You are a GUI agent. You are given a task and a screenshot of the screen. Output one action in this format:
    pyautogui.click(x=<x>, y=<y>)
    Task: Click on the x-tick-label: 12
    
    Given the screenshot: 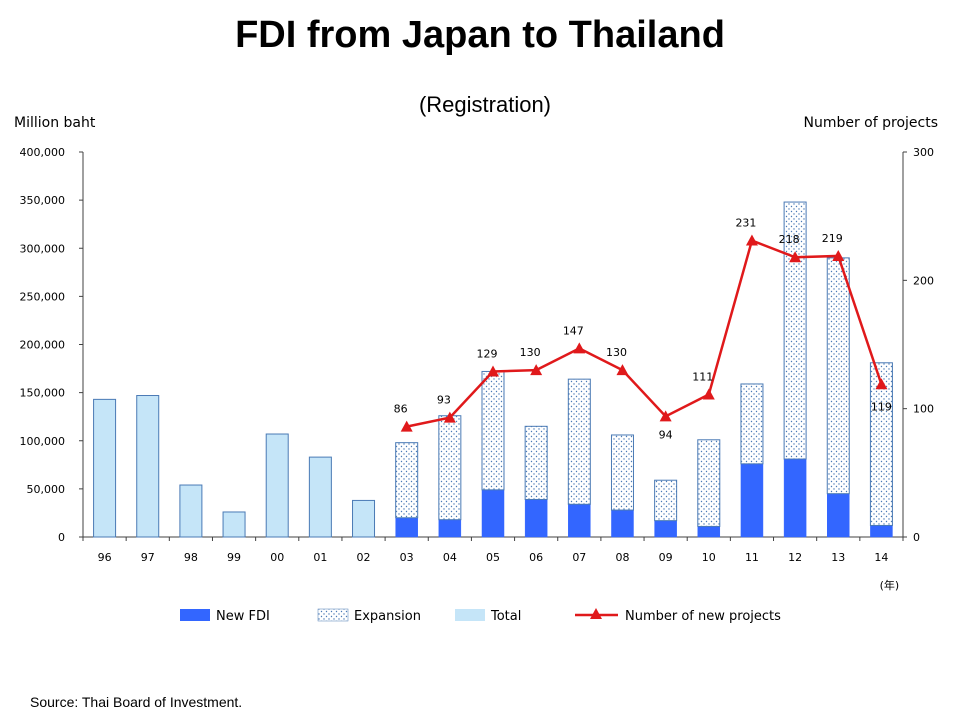 What is the action you would take?
    pyautogui.click(x=795, y=557)
    